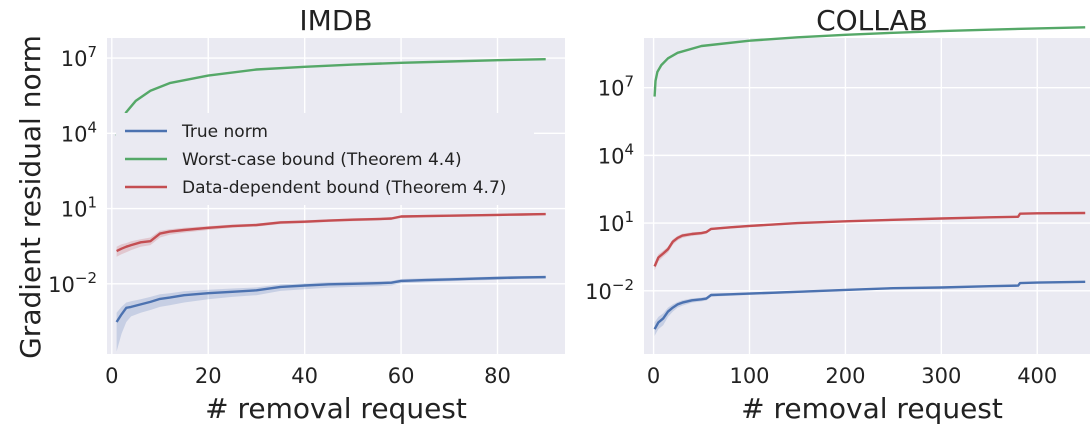 The image size is (1091, 429). Describe the element at coordinates (331, 232) in the screenshot. I see `series-line-data-dependent-bound-theorem-4-7-imdb` at that location.